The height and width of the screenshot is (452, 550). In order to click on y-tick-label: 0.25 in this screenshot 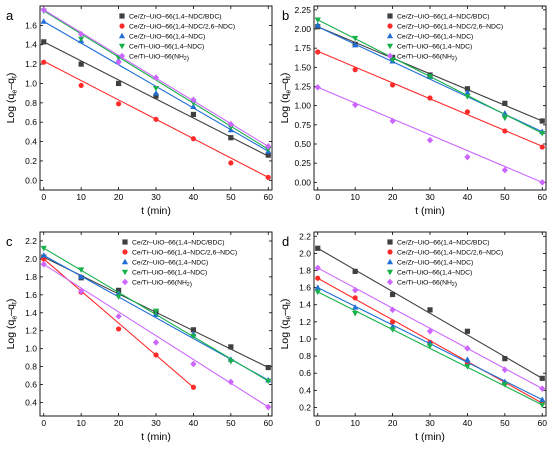, I will do `click(302, 163)`.